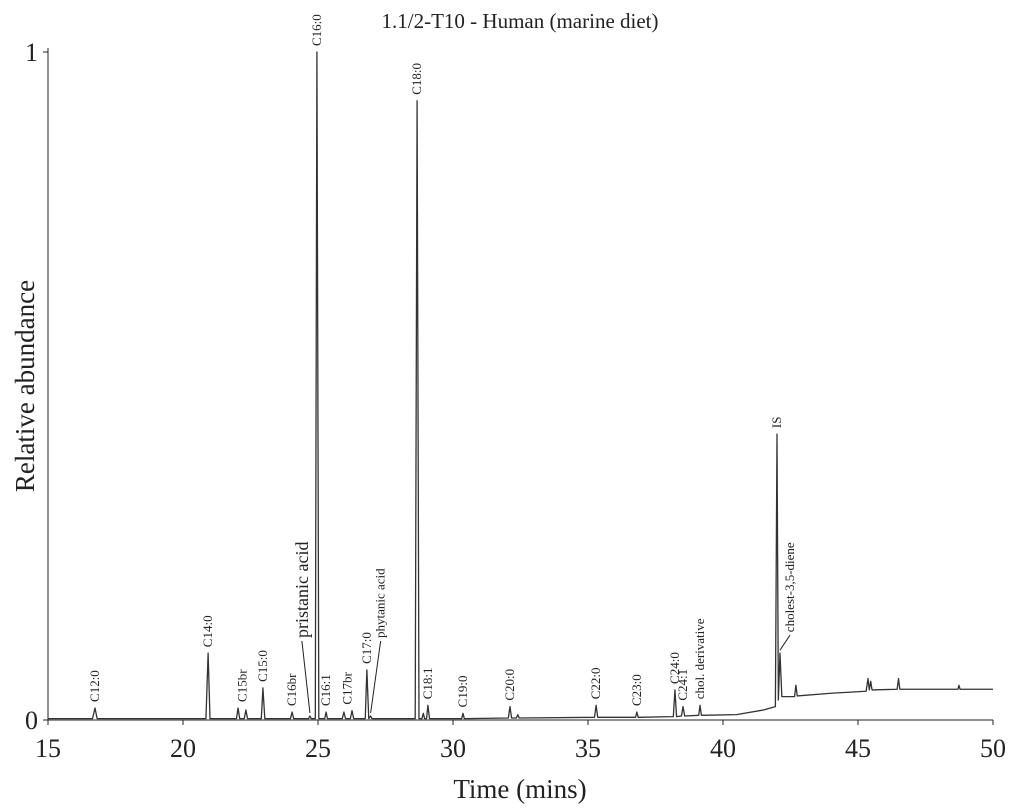  Describe the element at coordinates (699, 658) in the screenshot. I see `peak-label: chol. derivative` at that location.